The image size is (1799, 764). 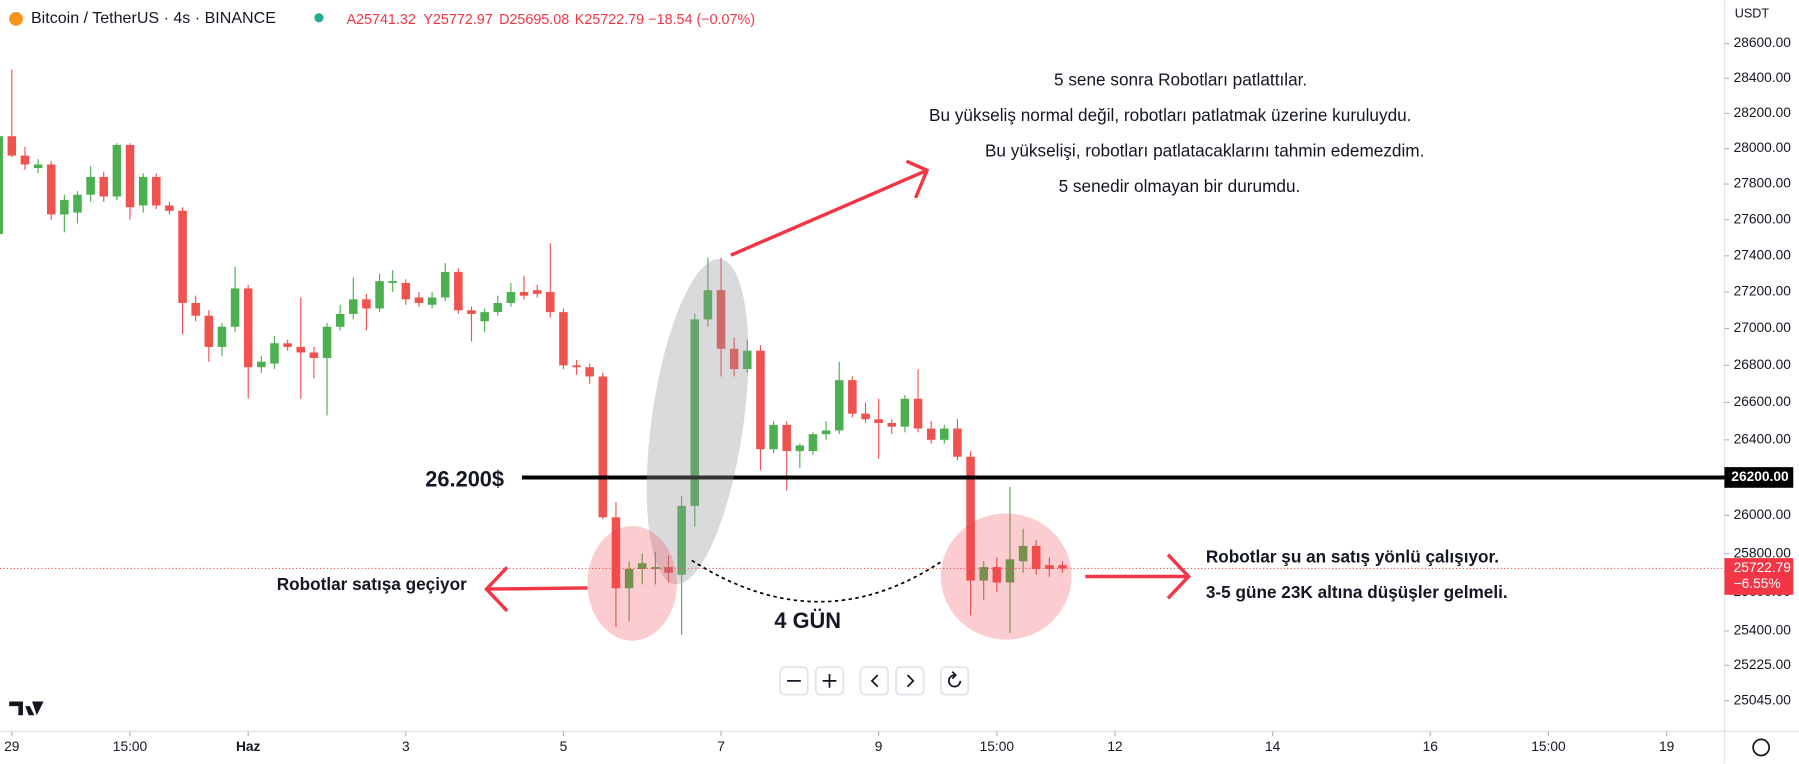 What do you see at coordinates (609, 20) in the screenshot?
I see `ohlc-close: K25722.79` at bounding box center [609, 20].